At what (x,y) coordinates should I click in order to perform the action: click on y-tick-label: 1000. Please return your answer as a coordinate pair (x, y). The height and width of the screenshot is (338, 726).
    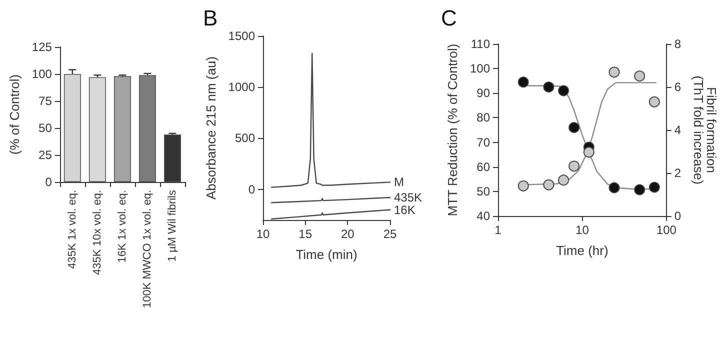
    Looking at the image, I should click on (242, 87).